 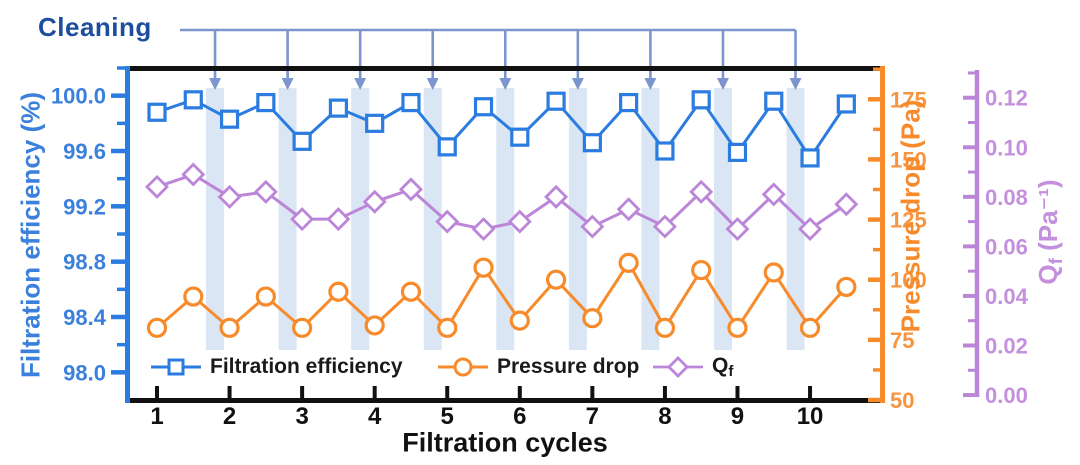 I want to click on axis-right-tick-label: 50, so click(x=902, y=400).